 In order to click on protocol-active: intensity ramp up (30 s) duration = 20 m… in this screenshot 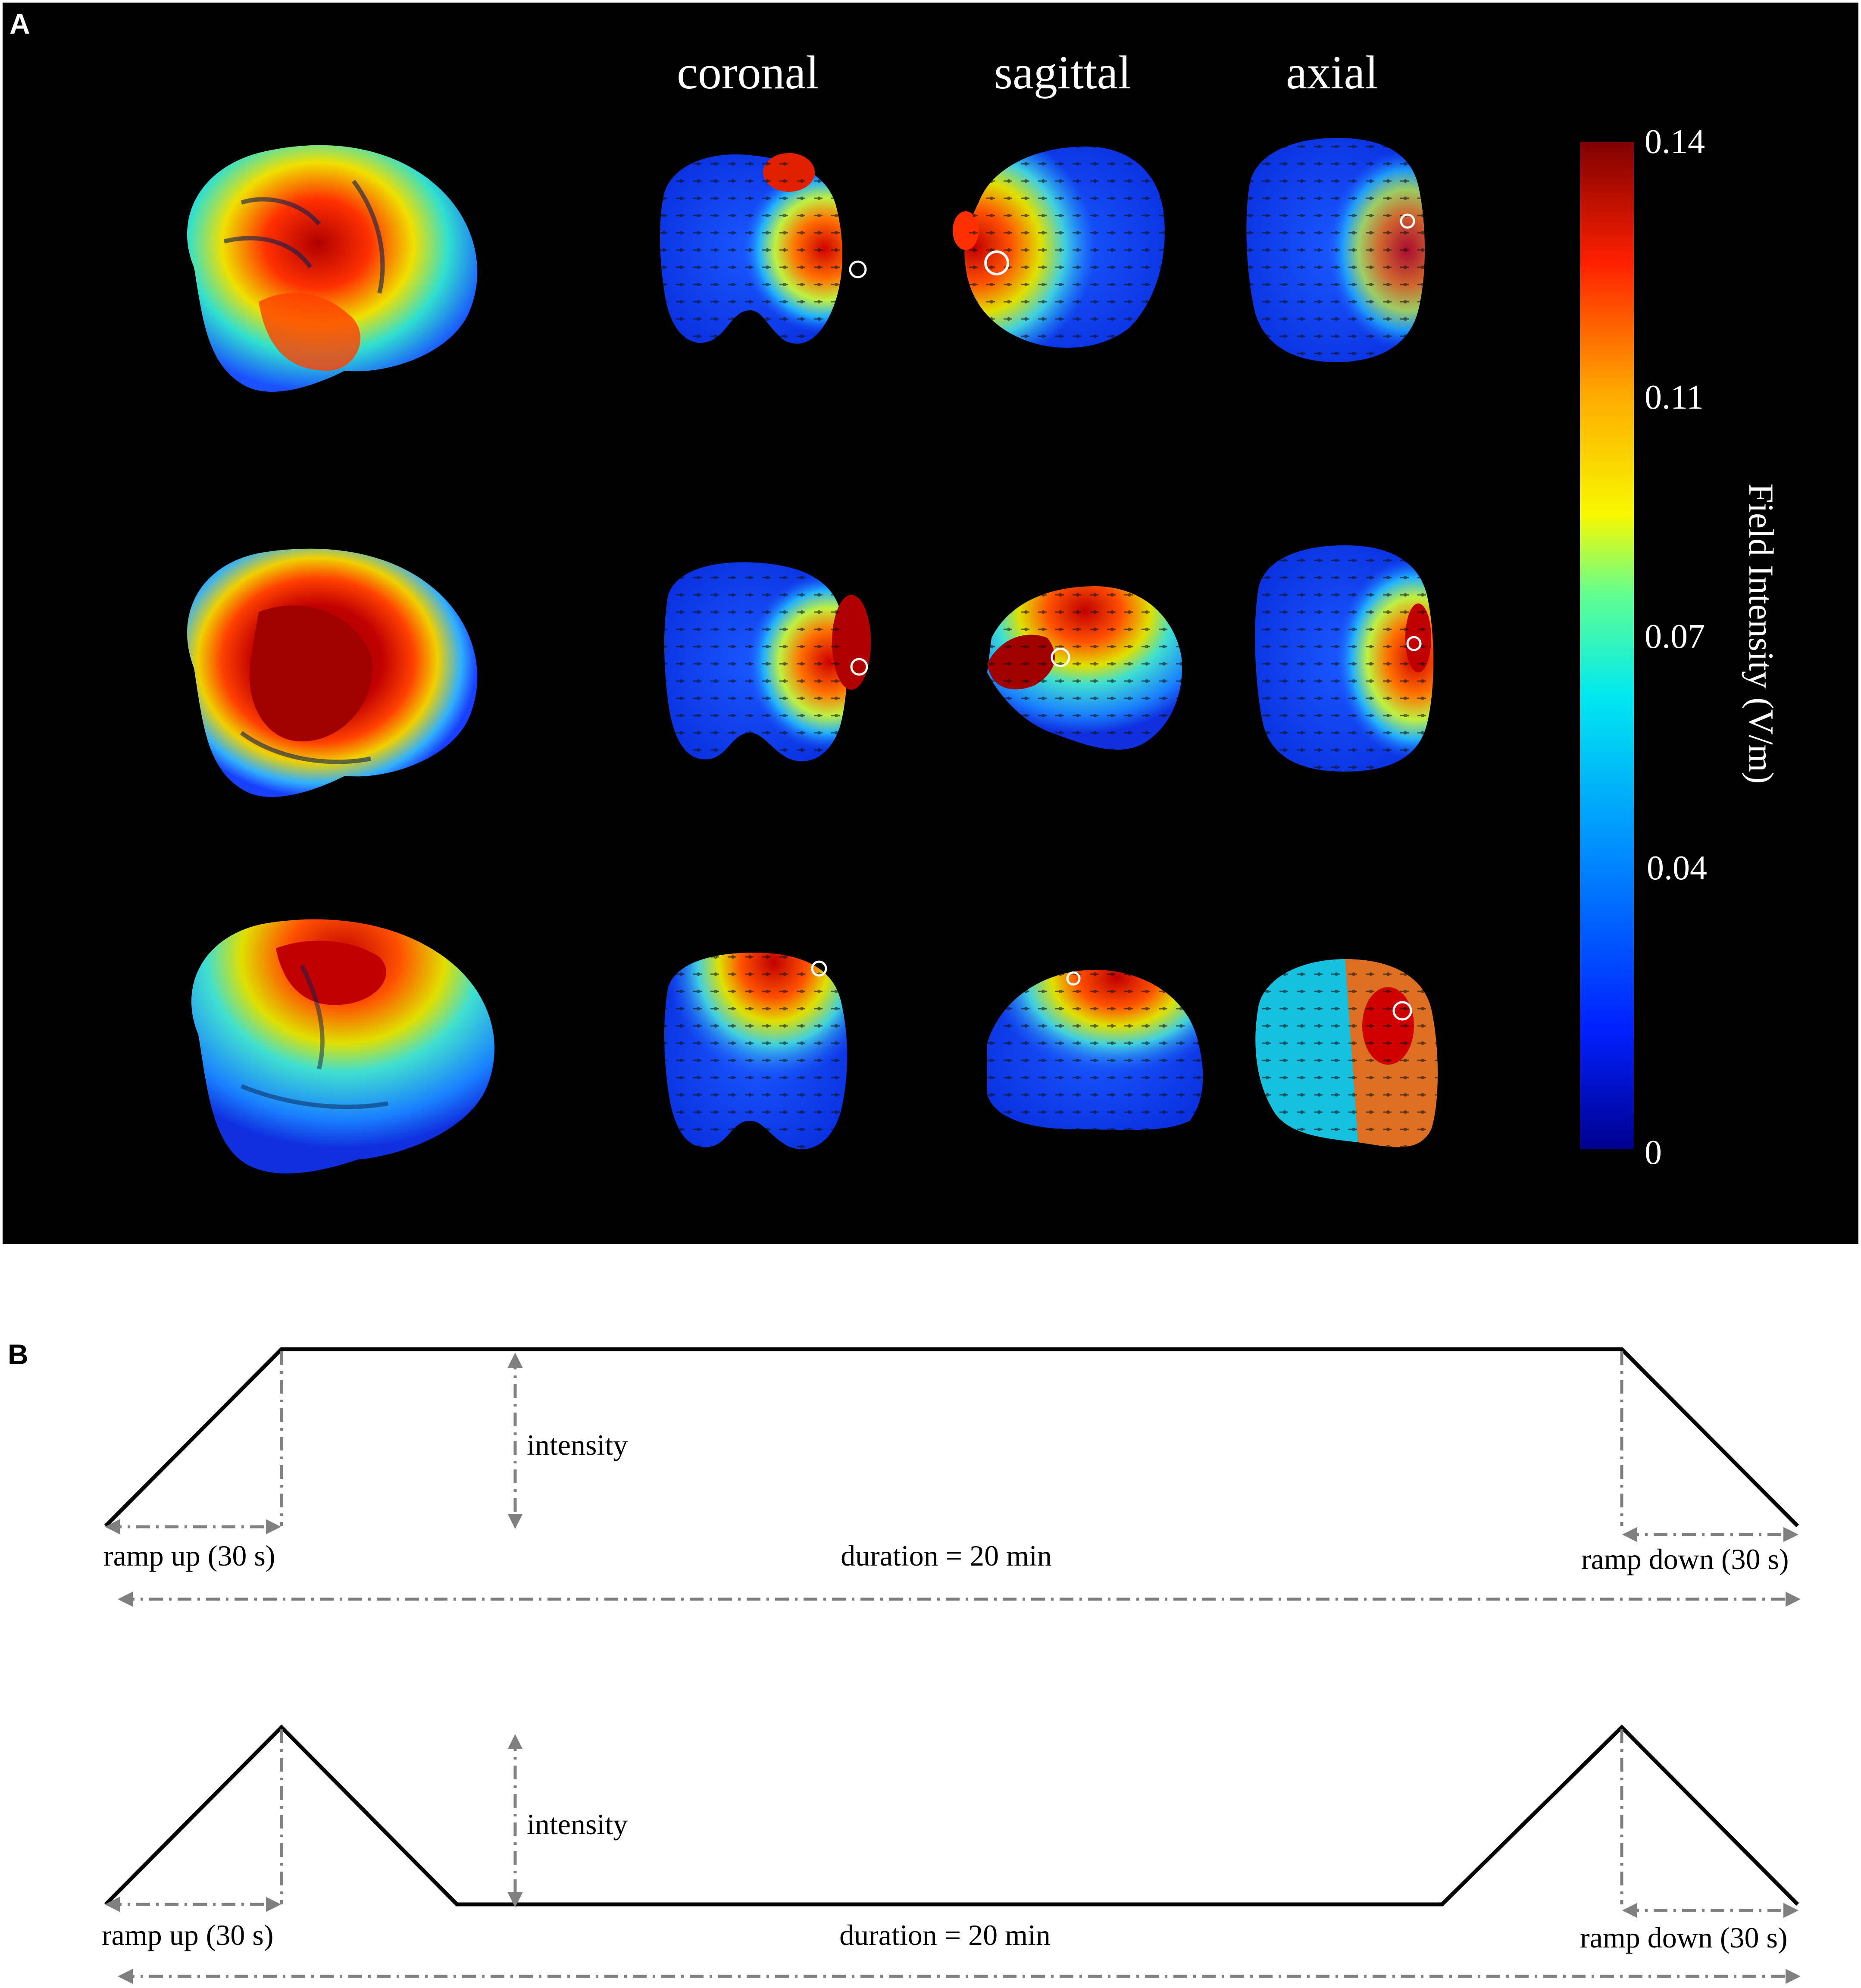, I will do `click(952, 1477)`.